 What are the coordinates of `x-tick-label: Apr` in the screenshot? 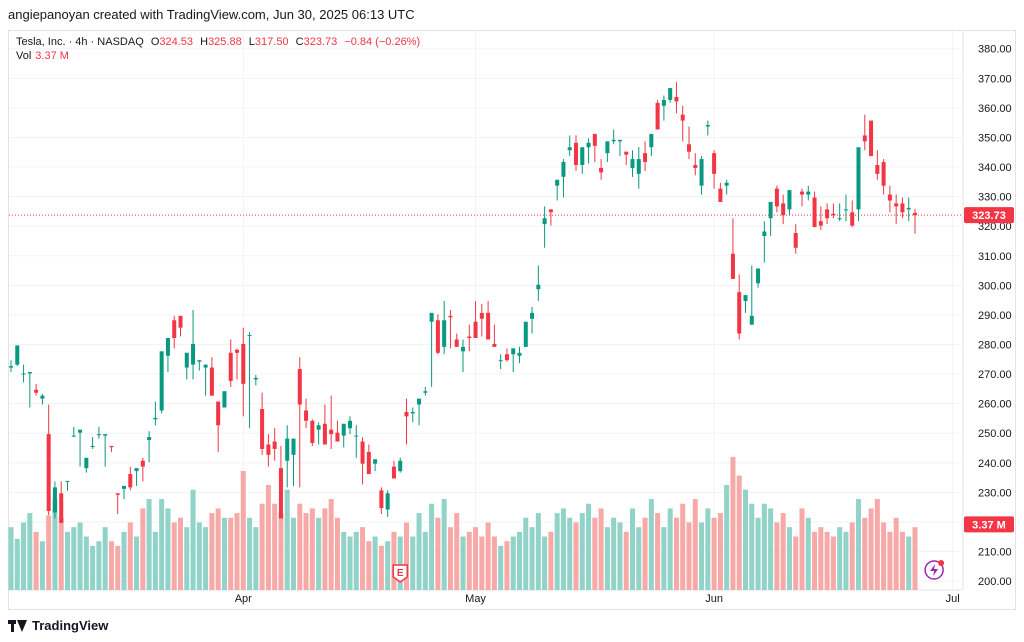 It's located at (243, 599).